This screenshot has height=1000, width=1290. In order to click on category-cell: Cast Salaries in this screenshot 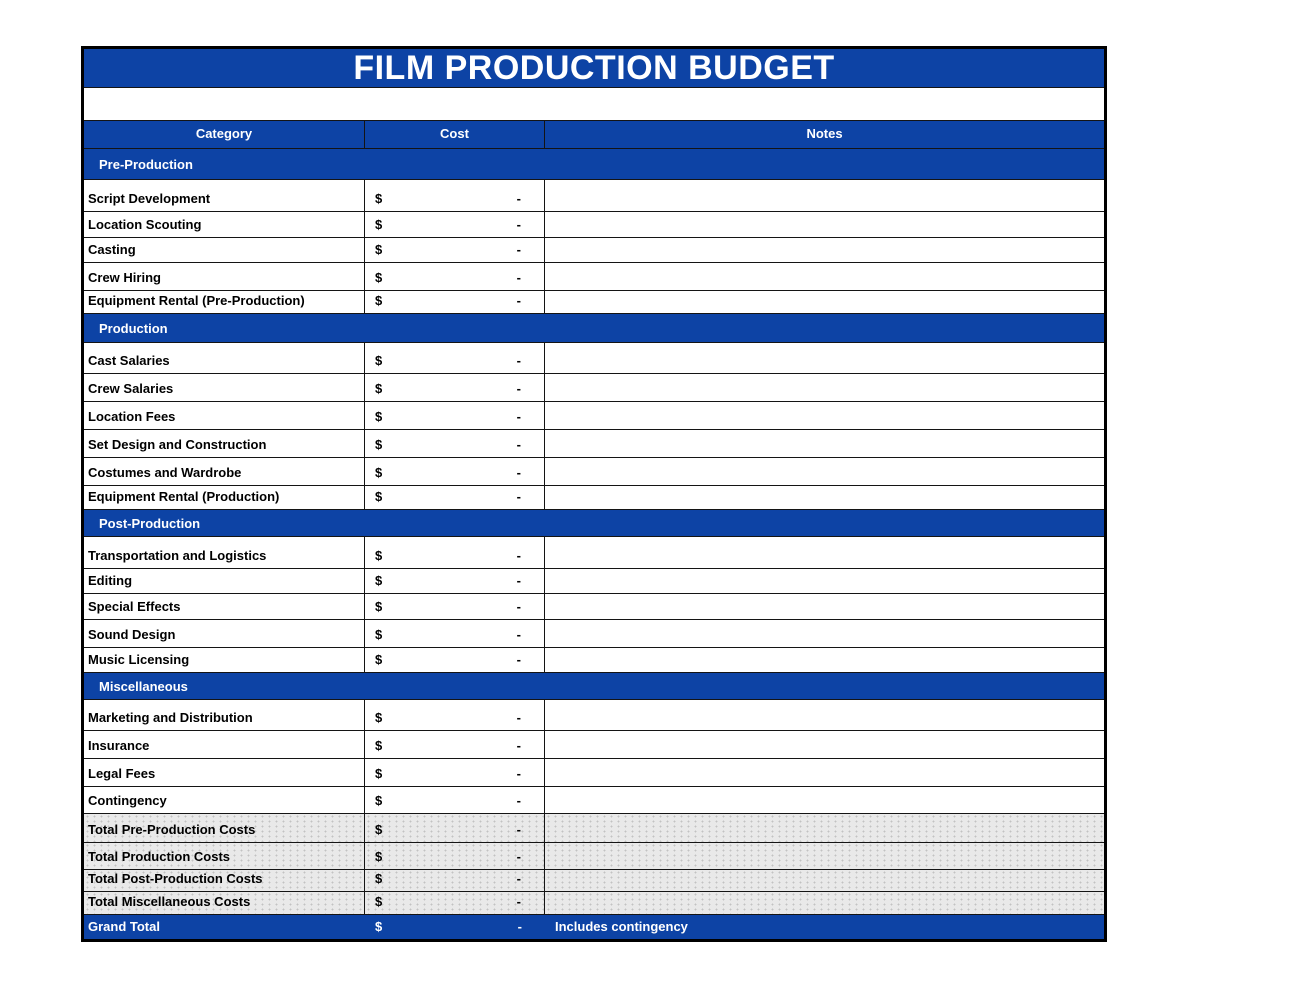, I will do `click(224, 358)`.